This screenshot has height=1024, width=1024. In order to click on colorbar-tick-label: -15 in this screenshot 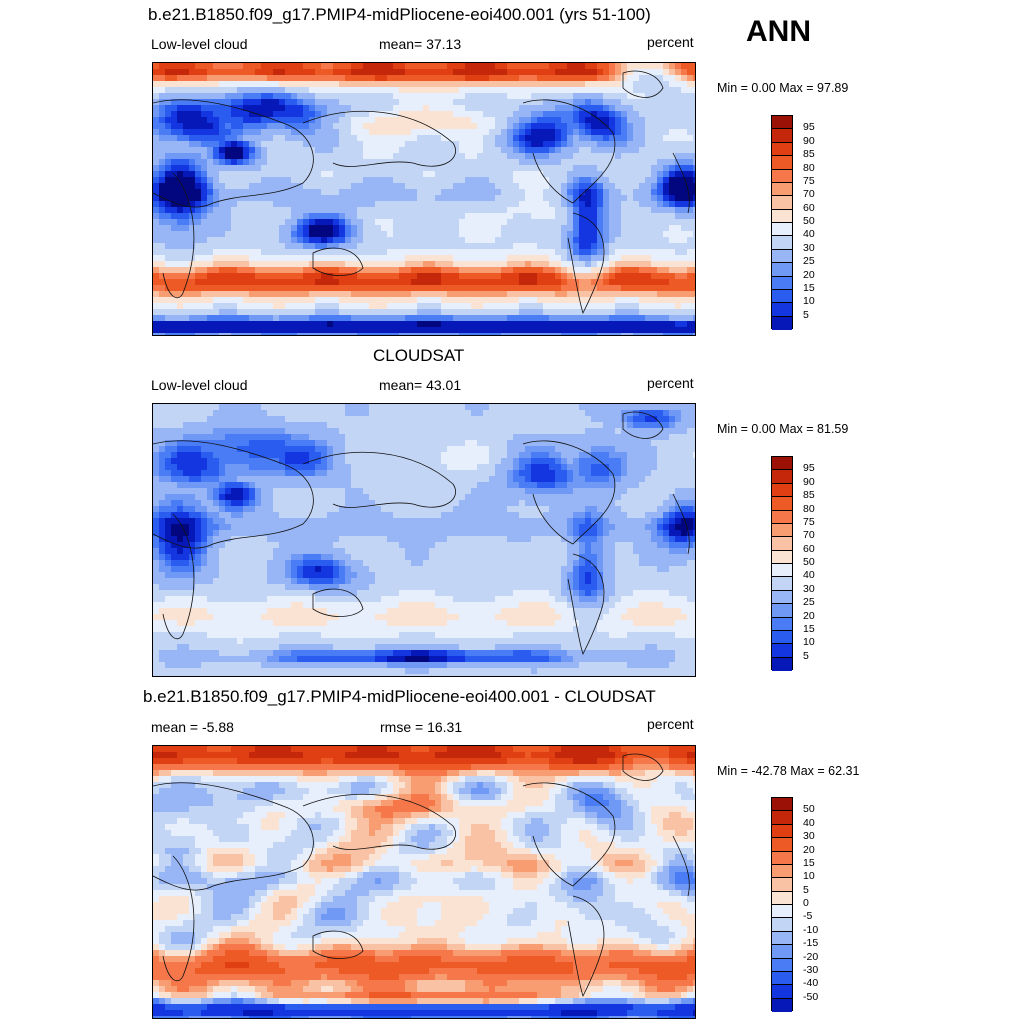, I will do `click(811, 943)`.